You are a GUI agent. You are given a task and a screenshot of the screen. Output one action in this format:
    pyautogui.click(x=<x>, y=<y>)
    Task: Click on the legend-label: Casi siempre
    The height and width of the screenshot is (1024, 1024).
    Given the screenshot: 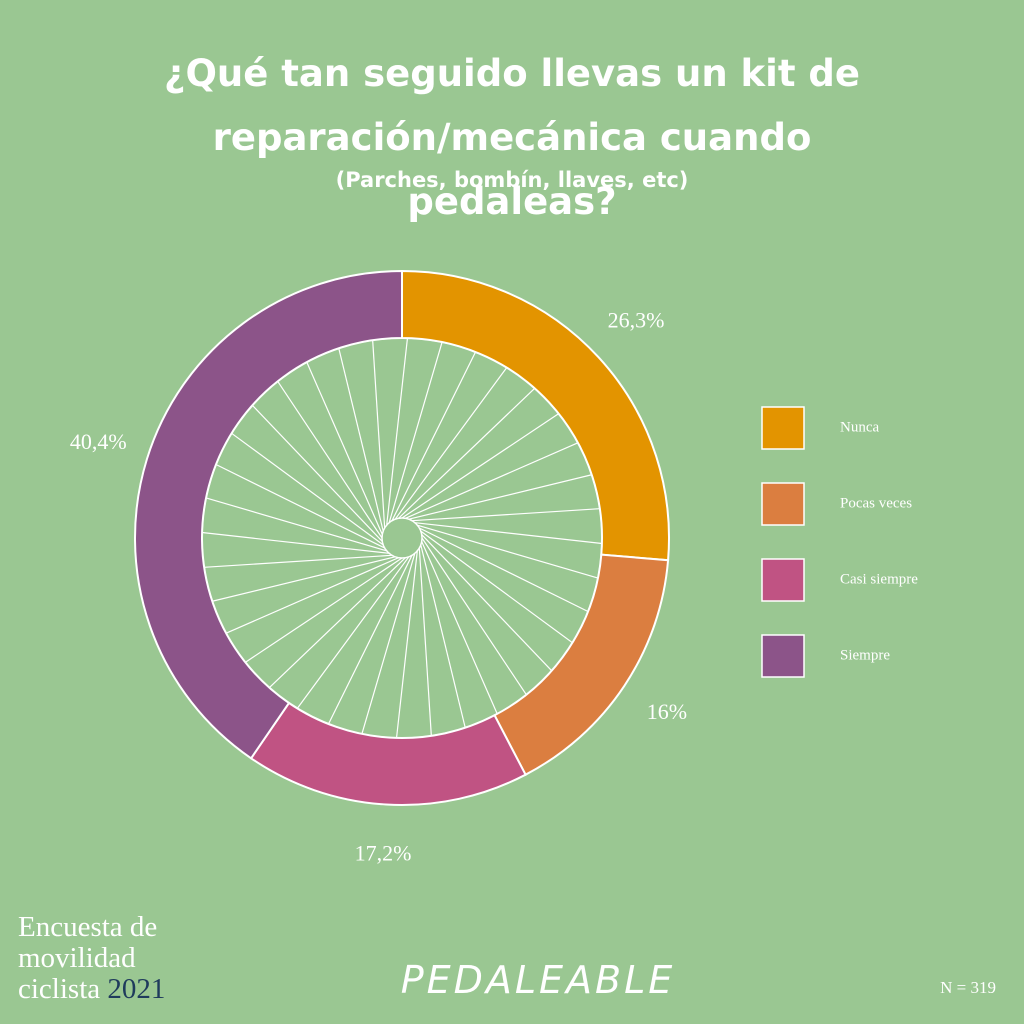 What is the action you would take?
    pyautogui.click(x=879, y=579)
    